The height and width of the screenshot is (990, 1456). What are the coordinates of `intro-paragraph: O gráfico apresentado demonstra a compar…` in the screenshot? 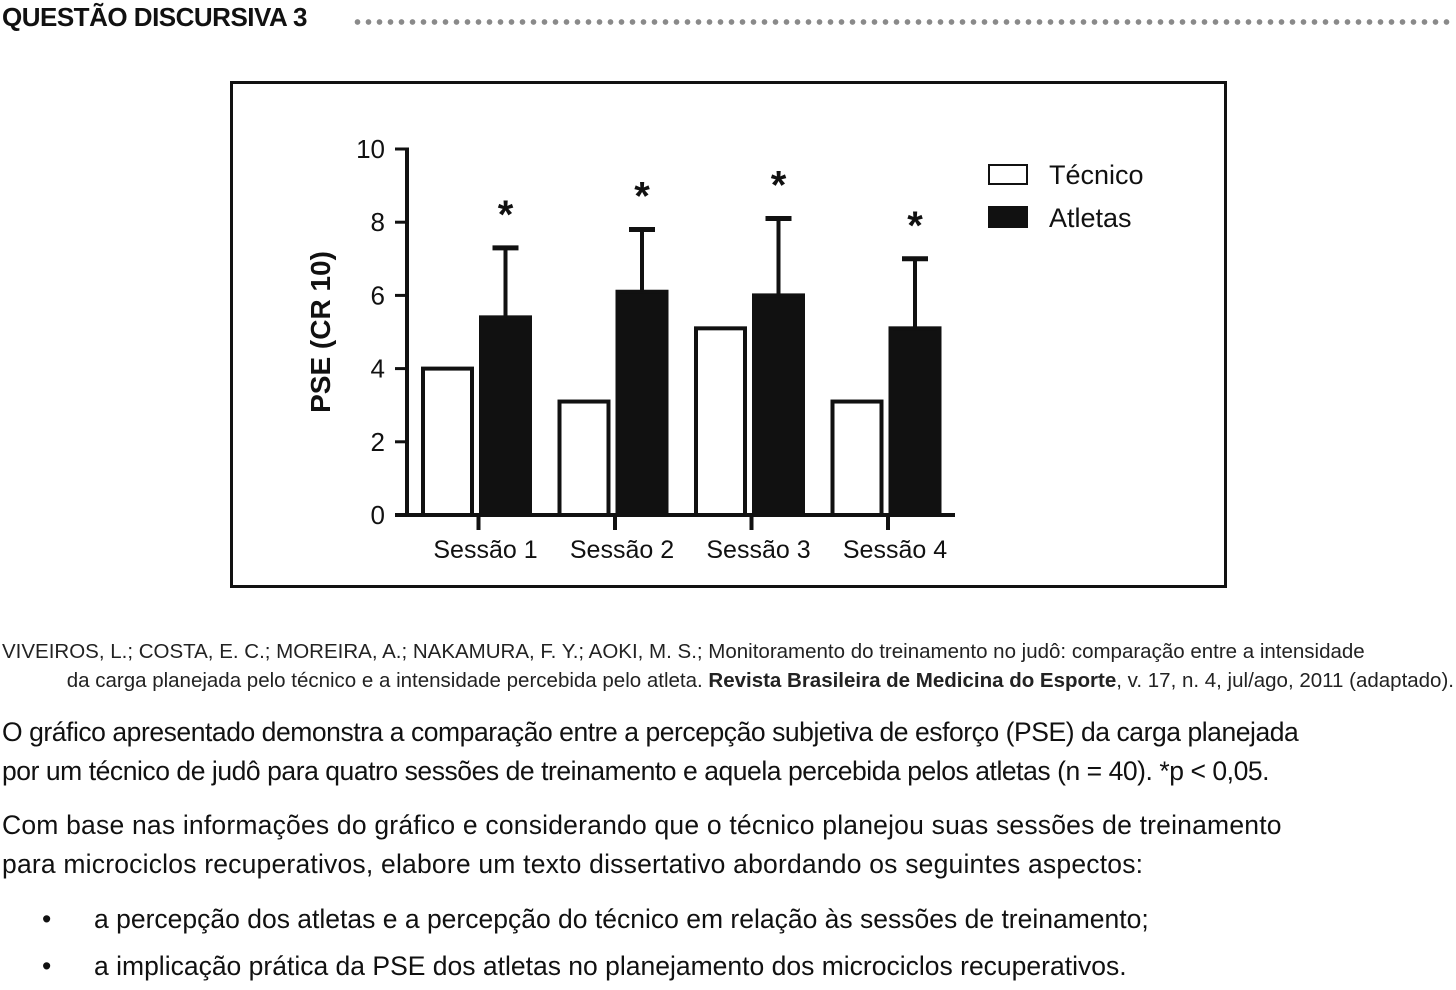 It's located at (728, 752).